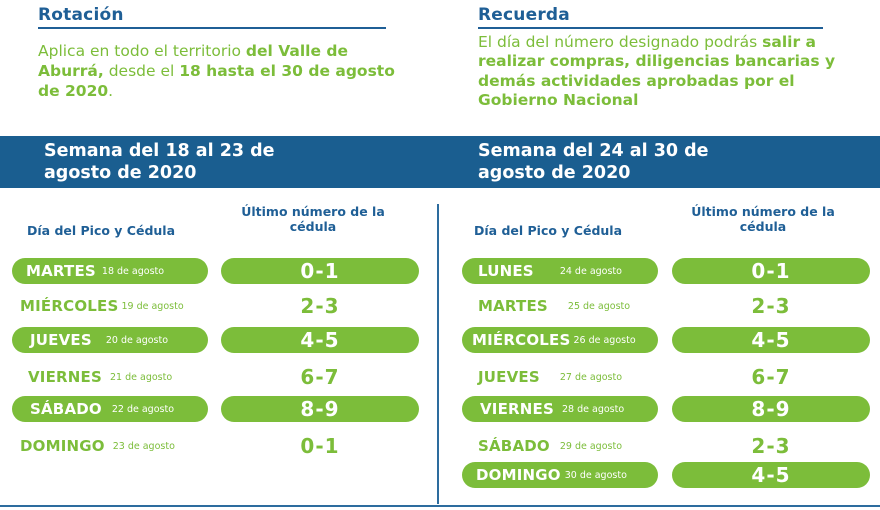  What do you see at coordinates (313, 219) in the screenshot?
I see `week1-number-header: Último número de la cédula` at bounding box center [313, 219].